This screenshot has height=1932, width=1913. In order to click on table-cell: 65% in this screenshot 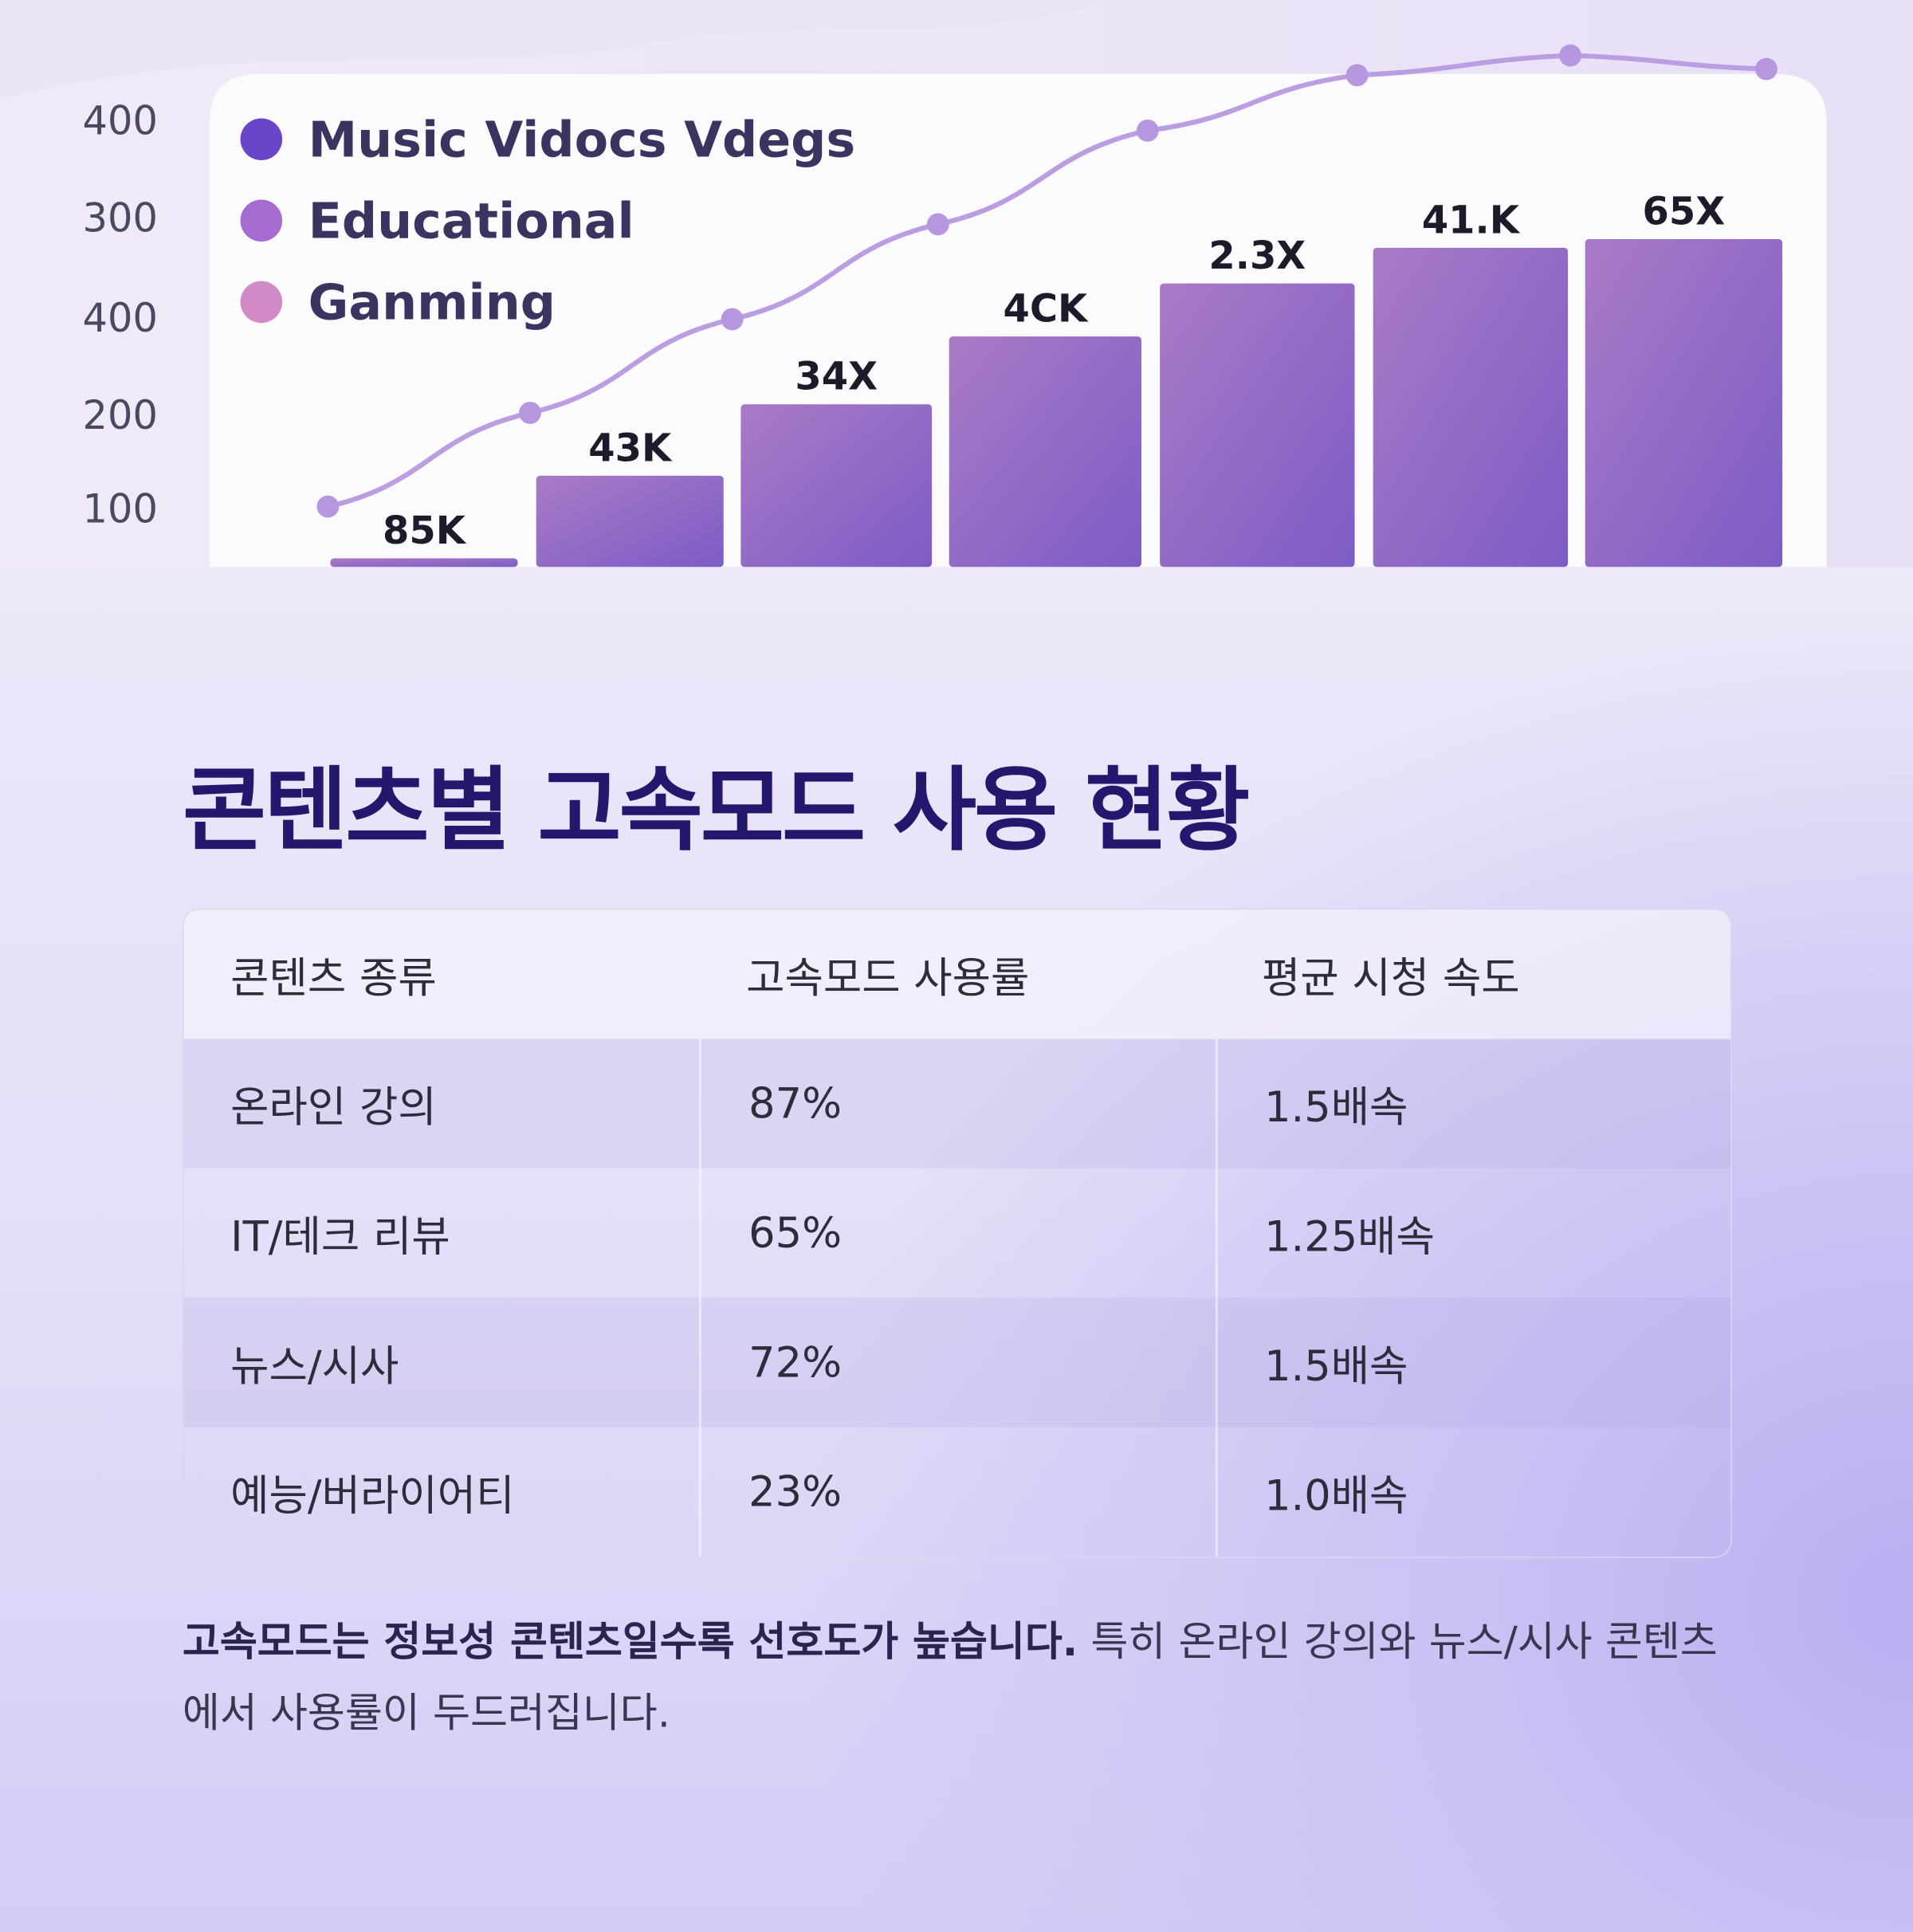, I will do `click(957, 1233)`.